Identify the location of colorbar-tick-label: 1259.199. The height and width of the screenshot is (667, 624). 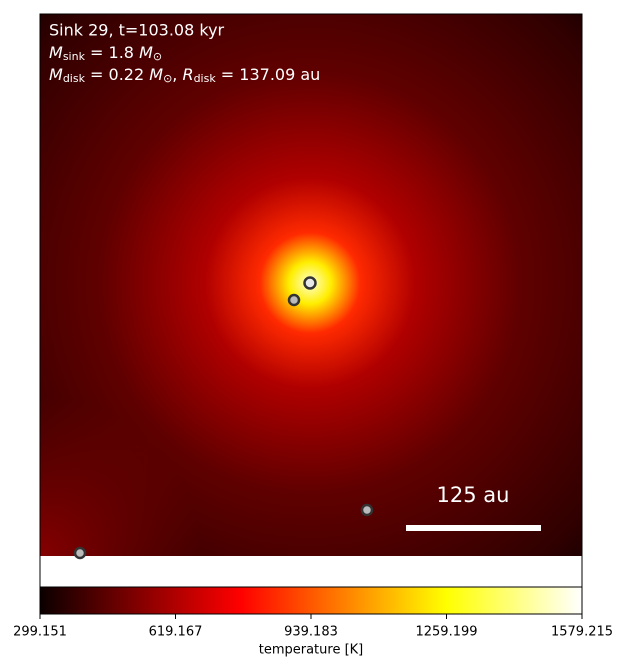
(446, 632).